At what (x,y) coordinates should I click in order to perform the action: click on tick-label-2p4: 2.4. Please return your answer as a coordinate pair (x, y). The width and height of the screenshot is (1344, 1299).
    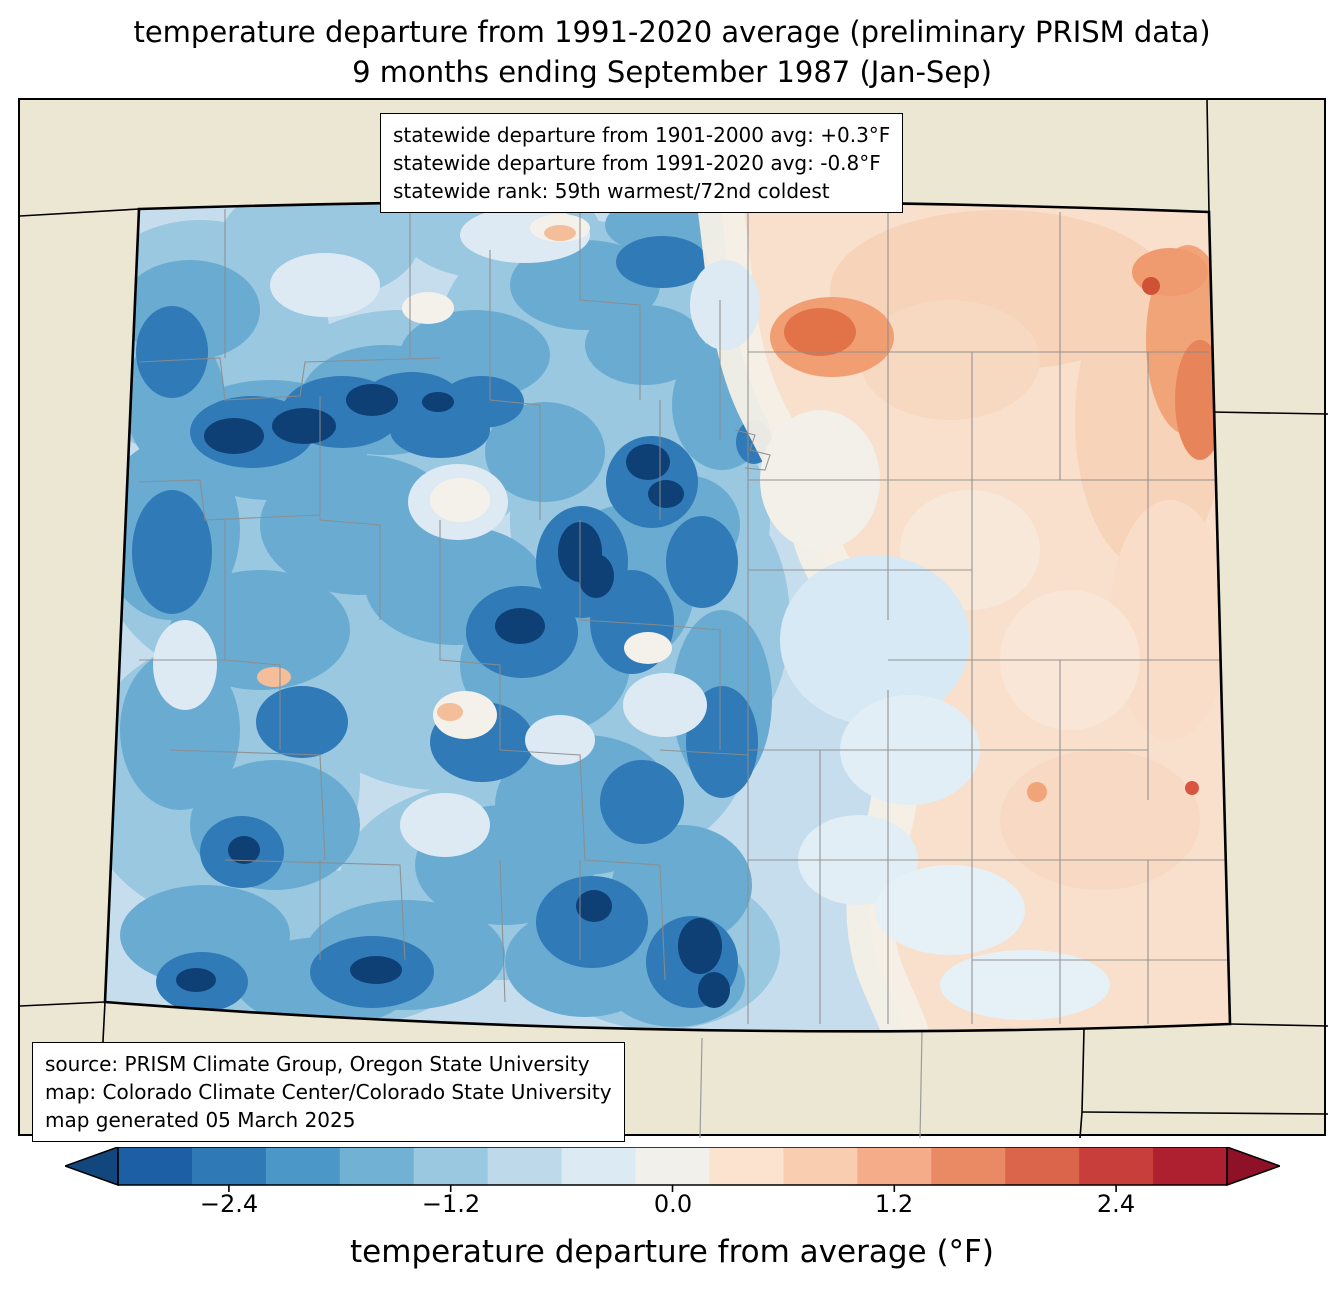
    Looking at the image, I should click on (1116, 1204).